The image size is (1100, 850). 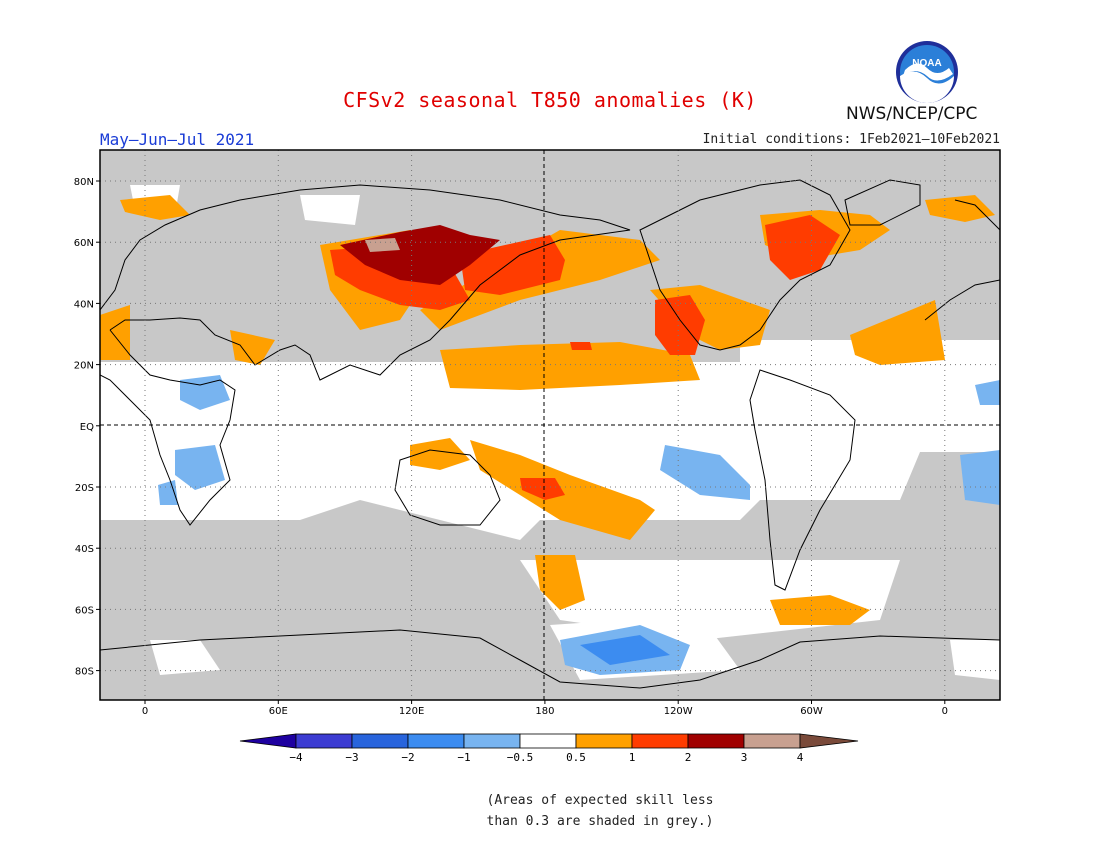 What do you see at coordinates (351, 757) in the screenshot?
I see `colorbar-tick-label: −3` at bounding box center [351, 757].